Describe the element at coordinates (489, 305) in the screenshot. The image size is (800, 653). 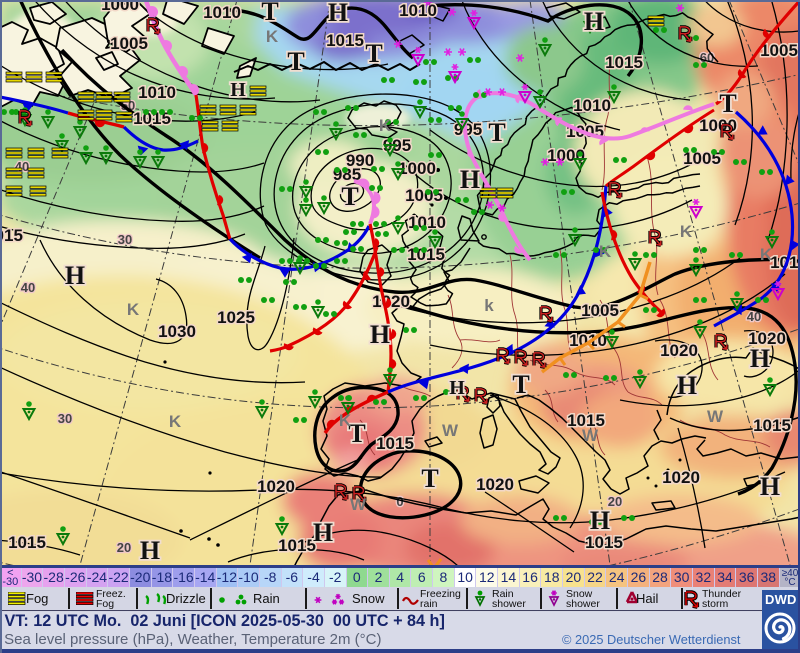
I see `svg-text: k` at that location.